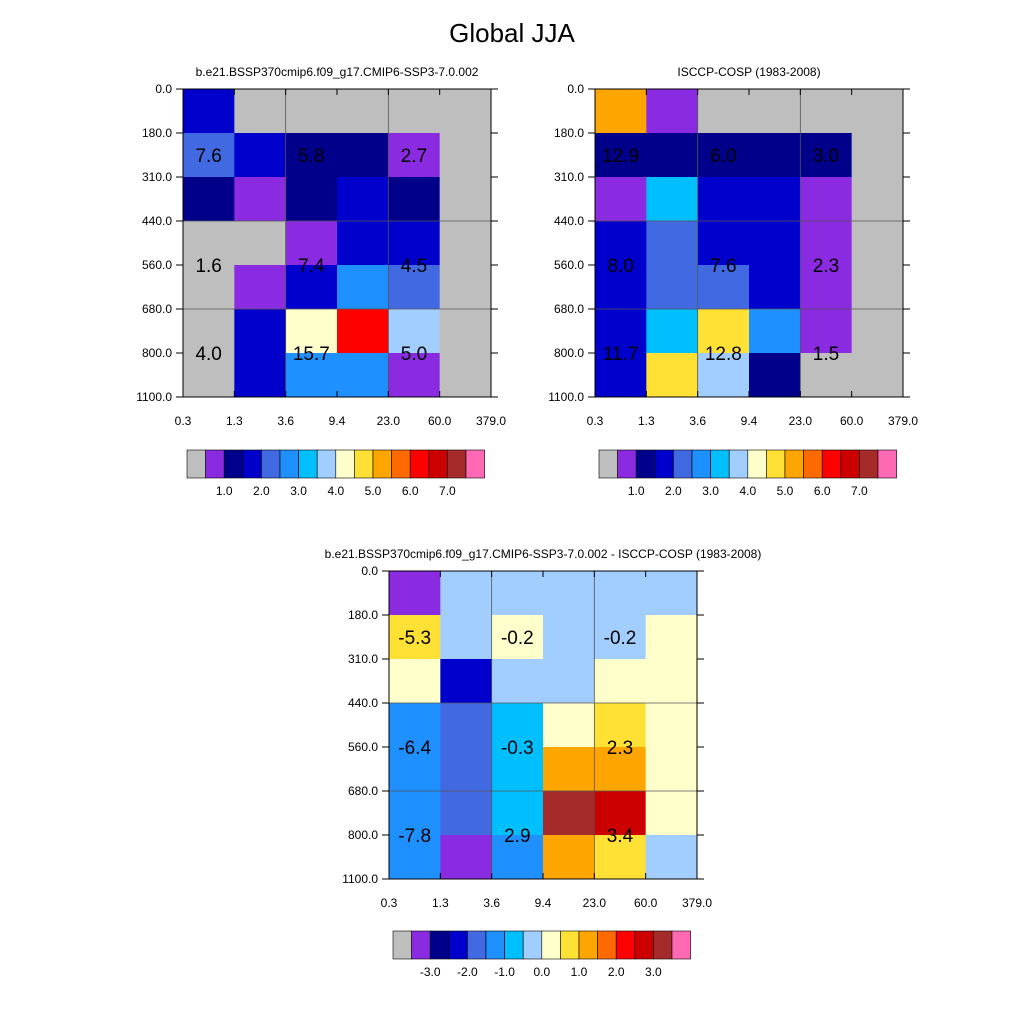 Image resolution: width=1024 pixels, height=1024 pixels. Describe the element at coordinates (504, 972) in the screenshot. I see `colorbar-label: -1.0` at that location.